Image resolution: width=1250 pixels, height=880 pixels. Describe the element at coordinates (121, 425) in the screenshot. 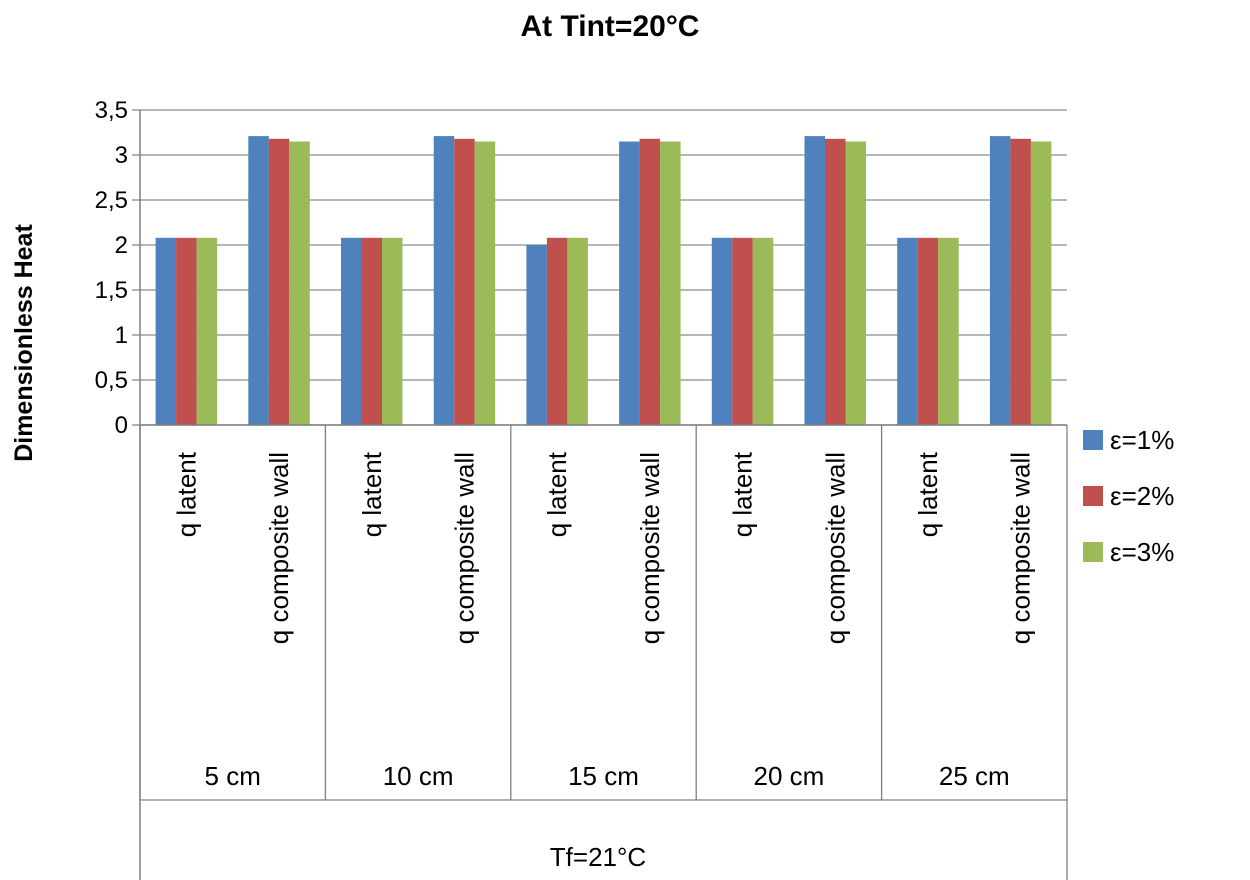

I see `y-tick-label: 0` at that location.